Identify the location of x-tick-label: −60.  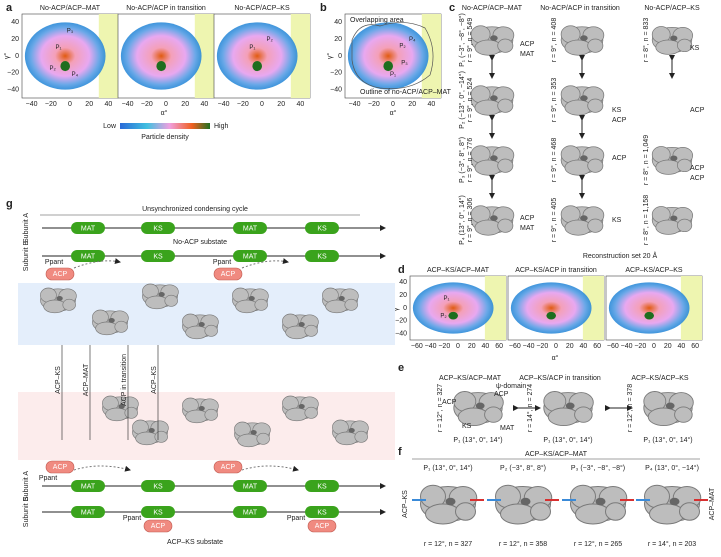
(613, 346).